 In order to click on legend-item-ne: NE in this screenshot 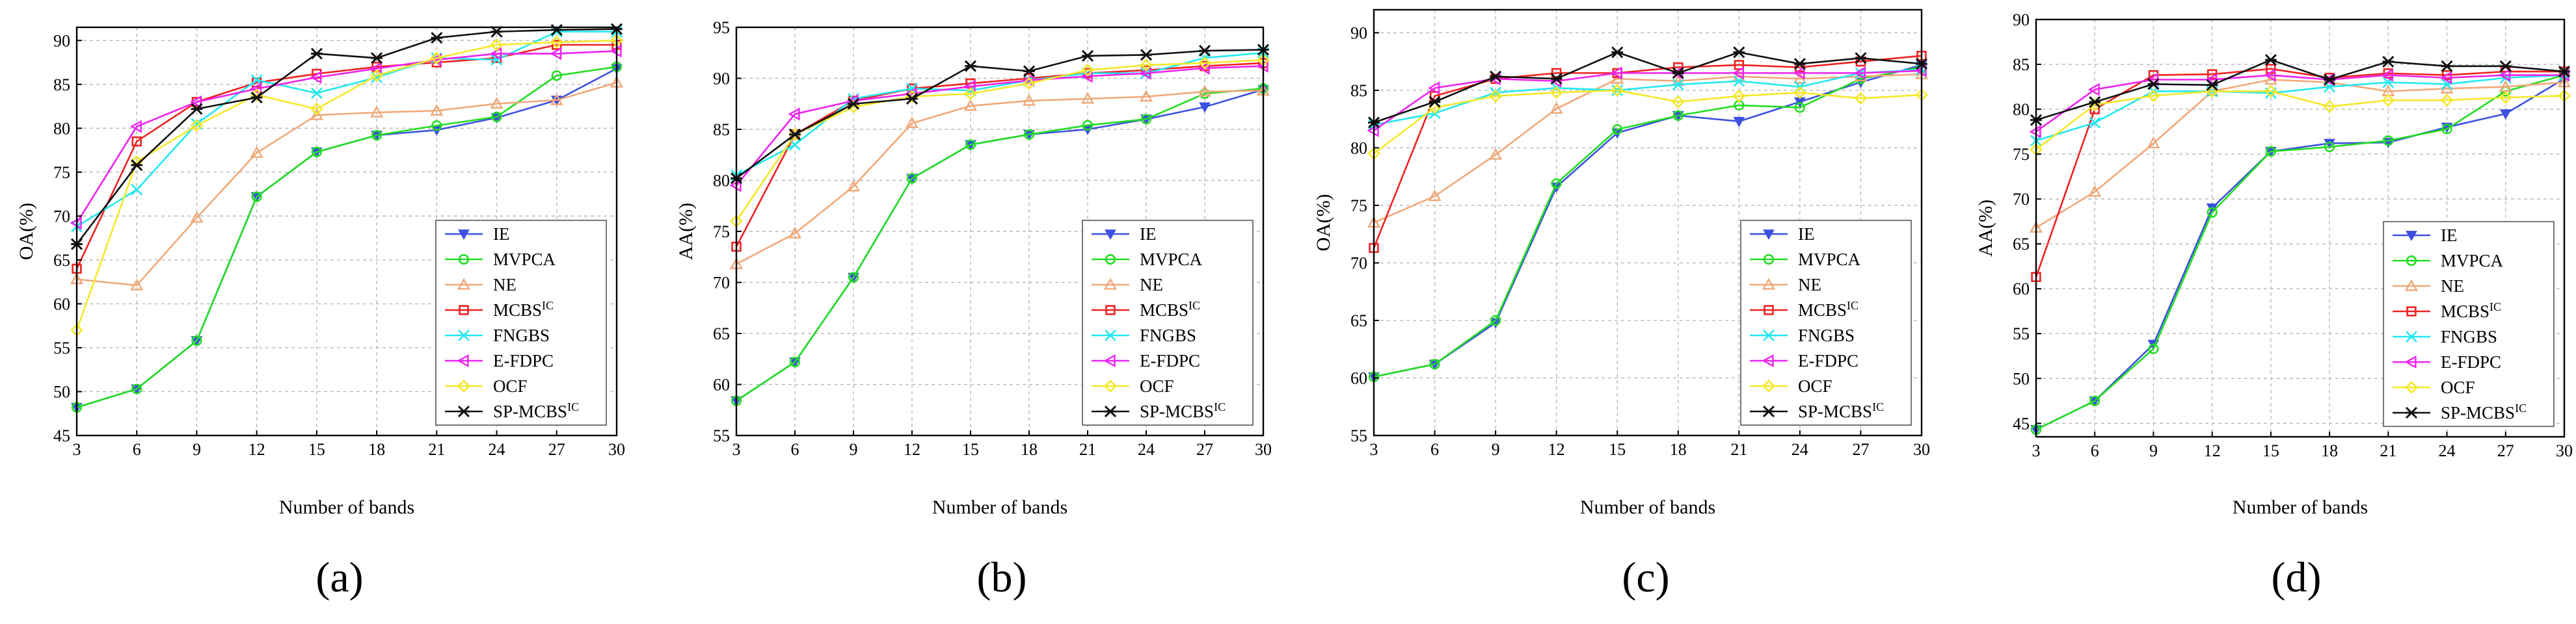, I will do `click(1127, 285)`.